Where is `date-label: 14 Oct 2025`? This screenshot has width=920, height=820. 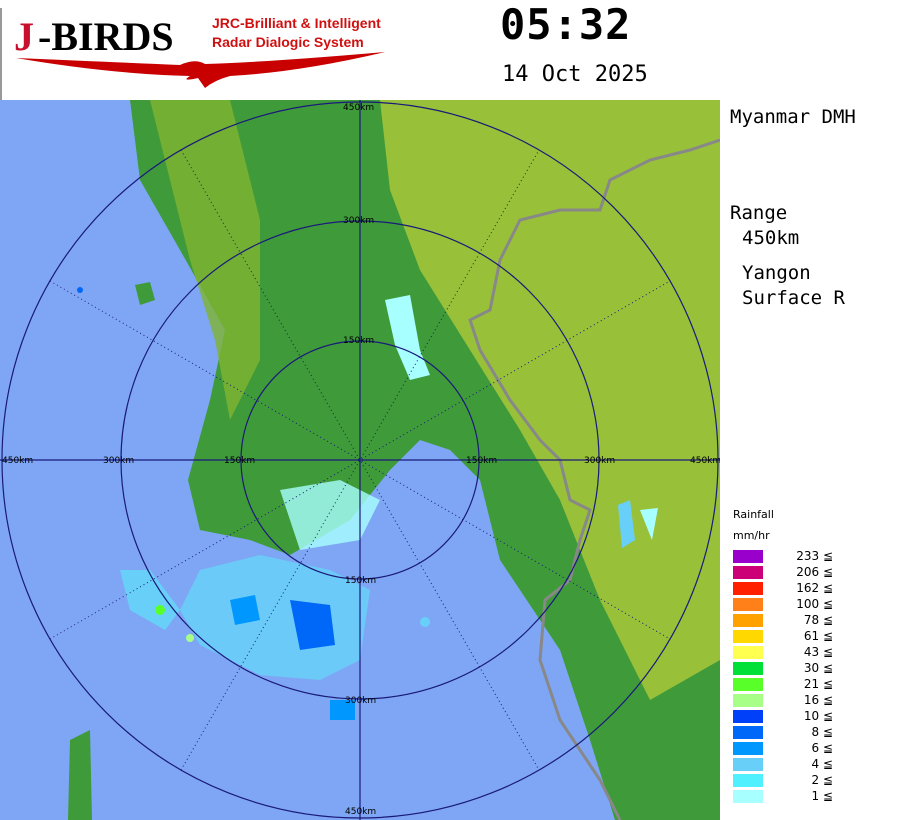
date-label: 14 Oct 2025 is located at coordinates (575, 74).